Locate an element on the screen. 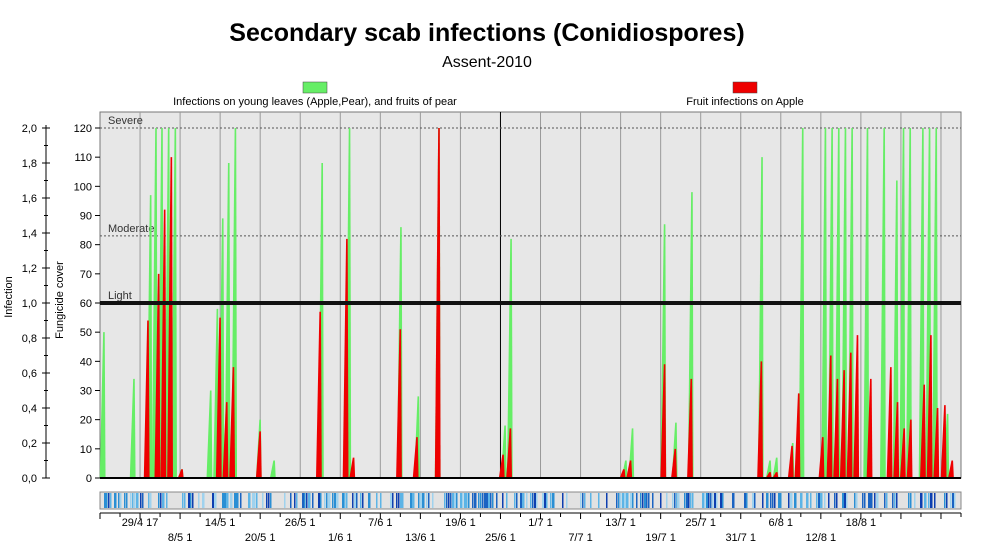 The width and height of the screenshot is (985, 555). green-spike is located at coordinates (227, 320).